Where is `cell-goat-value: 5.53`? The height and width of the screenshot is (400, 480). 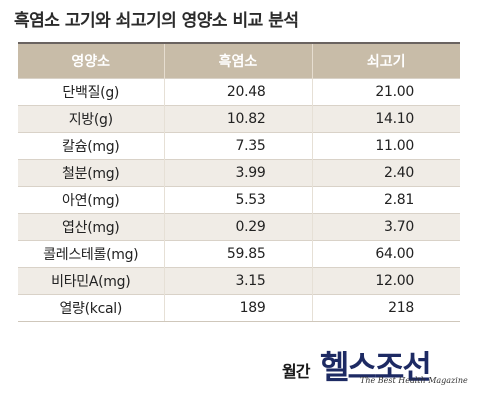 cell-goat-value: 5.53 is located at coordinates (237, 200).